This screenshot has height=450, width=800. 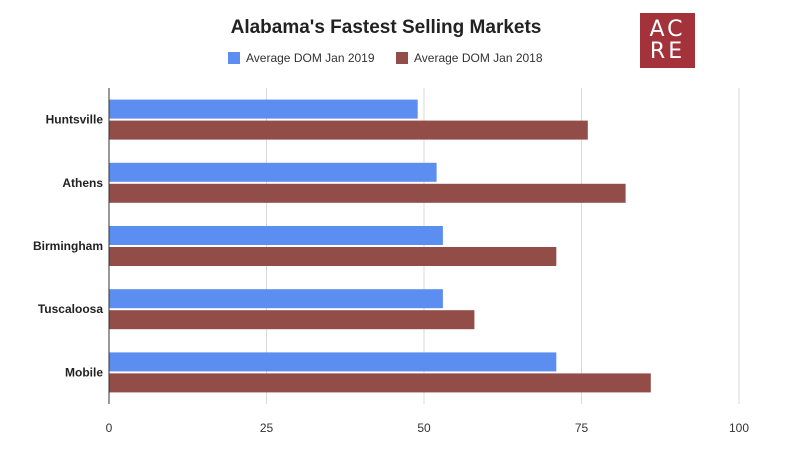 What do you see at coordinates (739, 428) in the screenshot?
I see `x-tick-label: 100` at bounding box center [739, 428].